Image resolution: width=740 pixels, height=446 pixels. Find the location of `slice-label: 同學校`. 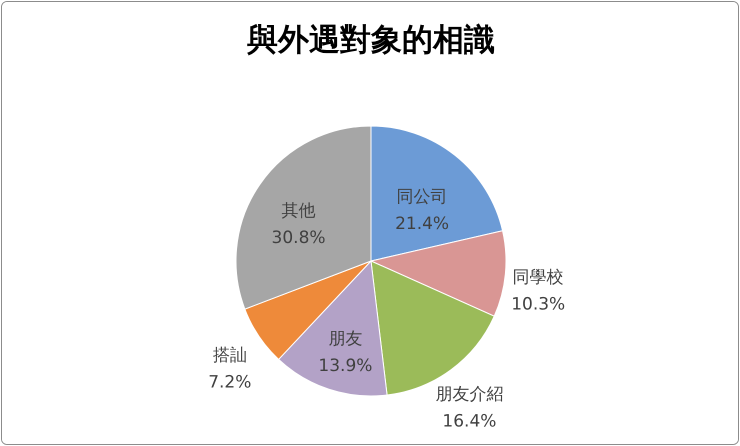

slice-label: 同學校 is located at coordinates (538, 277).